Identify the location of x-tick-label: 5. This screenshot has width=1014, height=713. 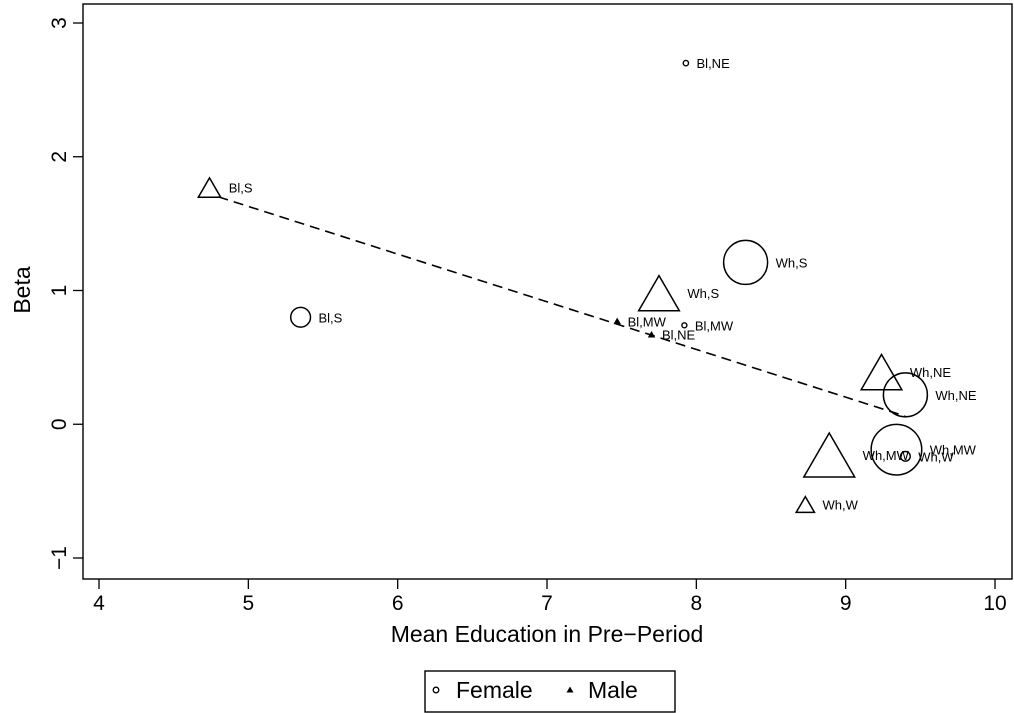
(248, 603).